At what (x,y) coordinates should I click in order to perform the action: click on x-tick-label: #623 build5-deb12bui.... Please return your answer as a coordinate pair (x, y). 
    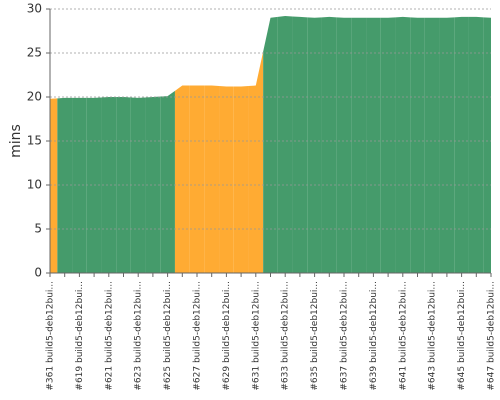
    Looking at the image, I should click on (139, 336).